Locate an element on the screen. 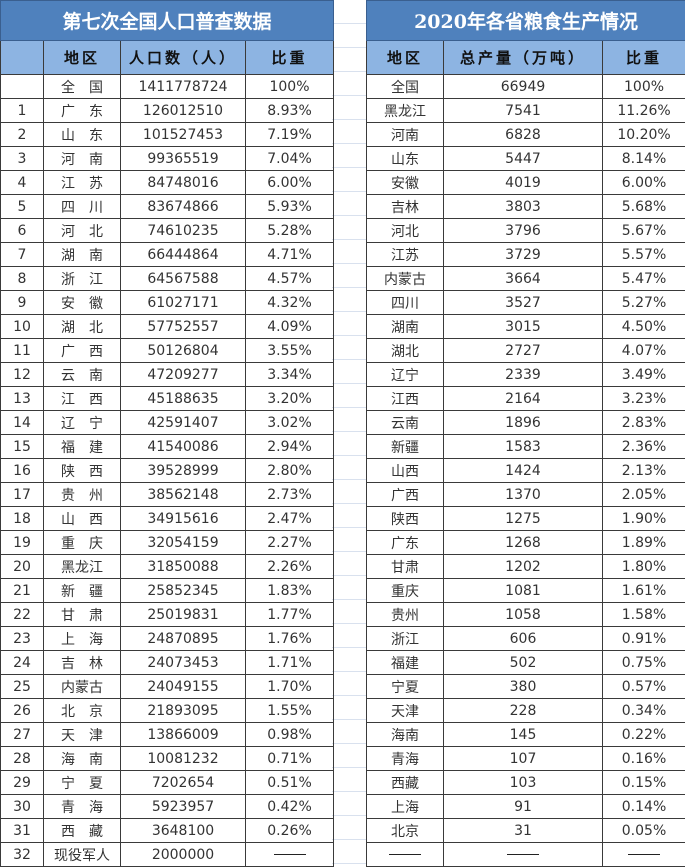 This screenshot has height=867, width=685. cell-share: 0.05% is located at coordinates (643, 830).